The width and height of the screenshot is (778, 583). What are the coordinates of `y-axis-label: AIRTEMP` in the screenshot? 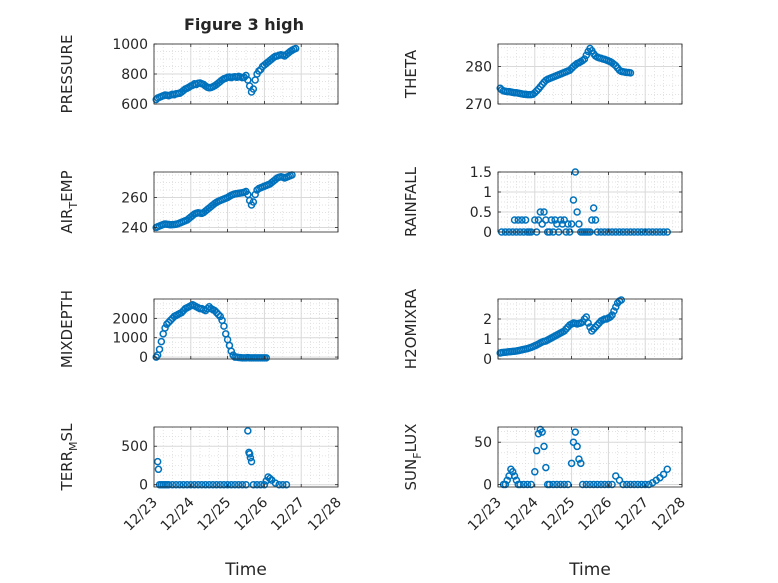 It's located at (69, 201).